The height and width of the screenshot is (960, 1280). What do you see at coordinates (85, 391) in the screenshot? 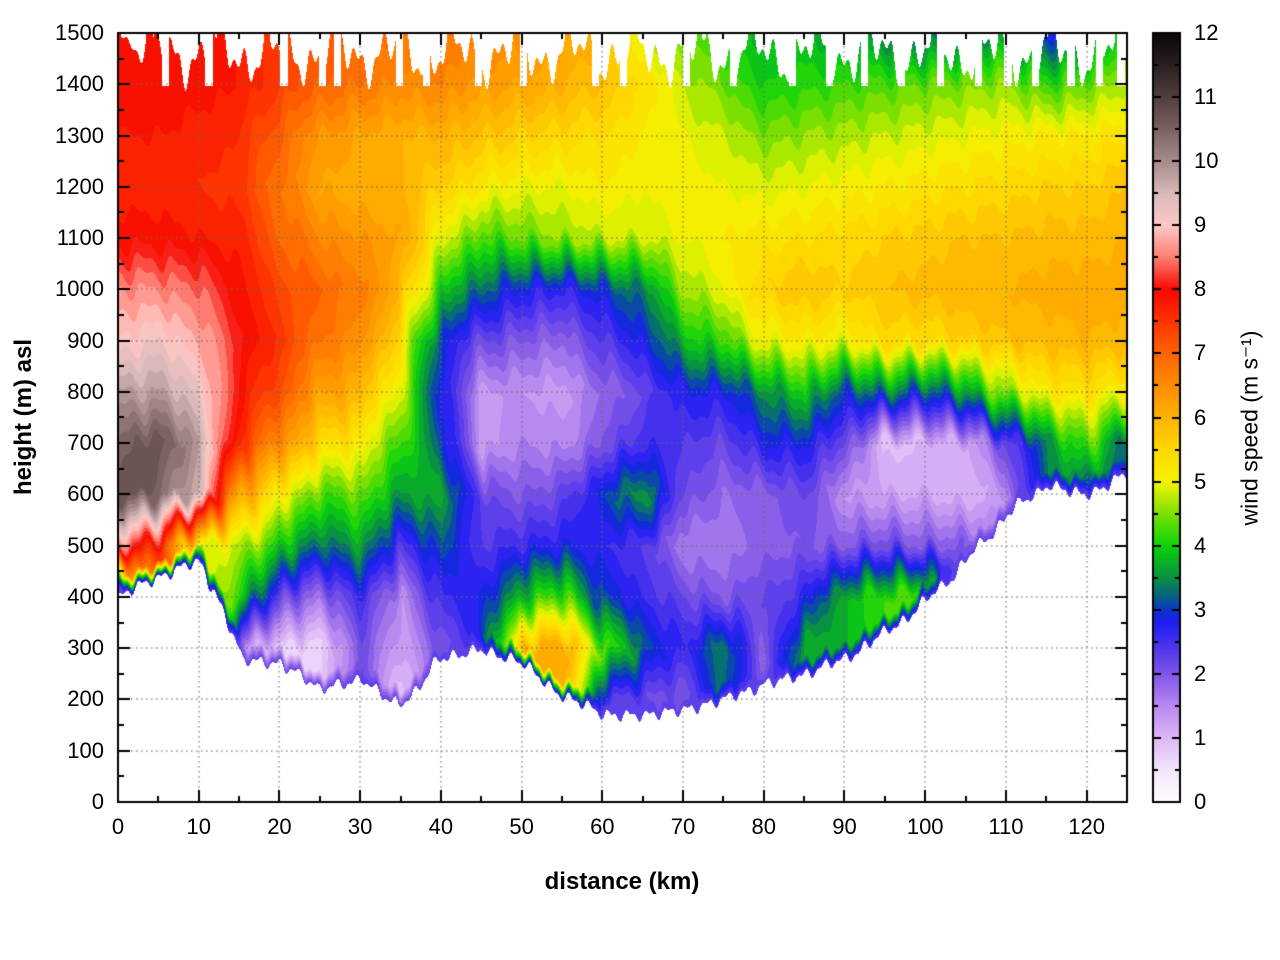
I see `y-tick-label: 800` at bounding box center [85, 391].